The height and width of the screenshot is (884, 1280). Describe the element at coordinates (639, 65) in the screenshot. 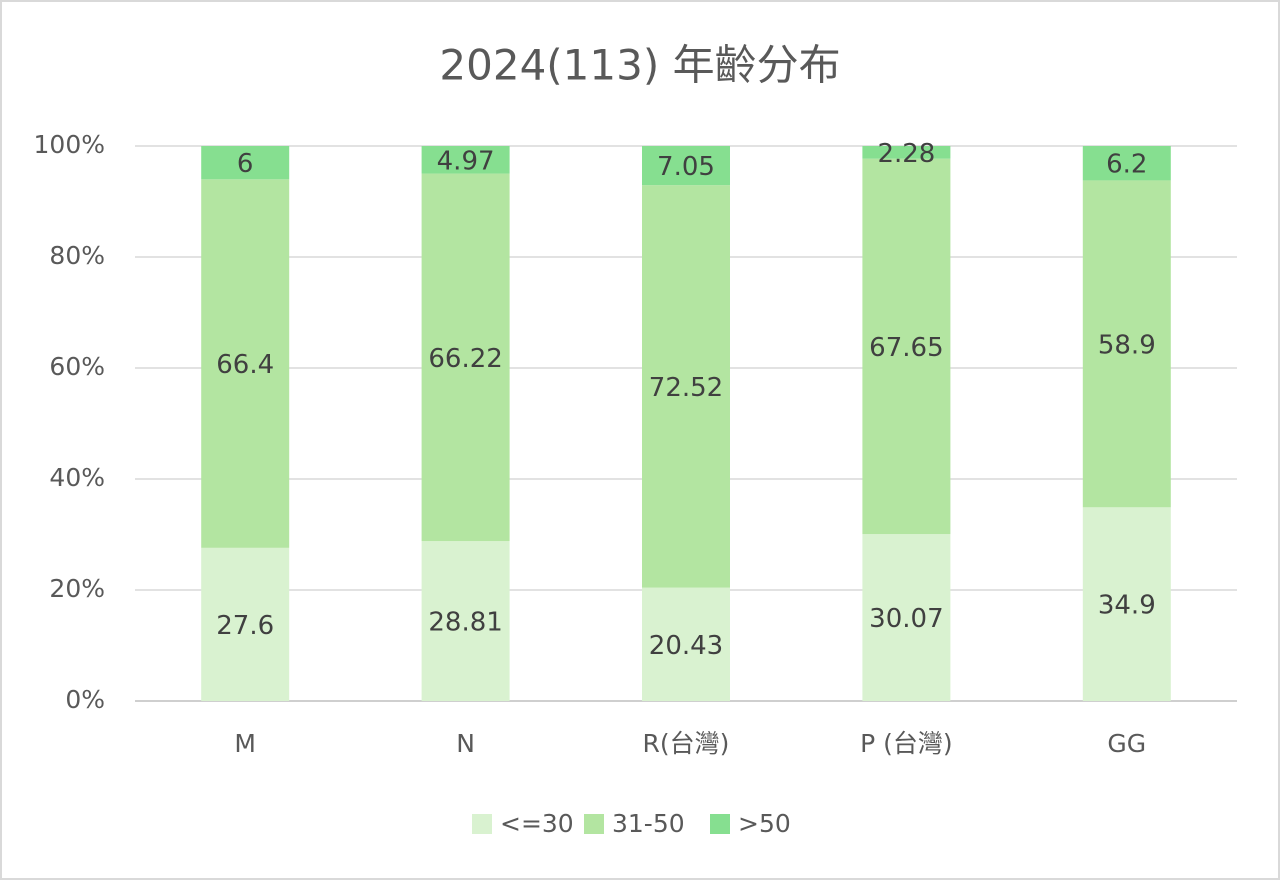

I see `chart-title: 2024(113) 年齡分布` at that location.